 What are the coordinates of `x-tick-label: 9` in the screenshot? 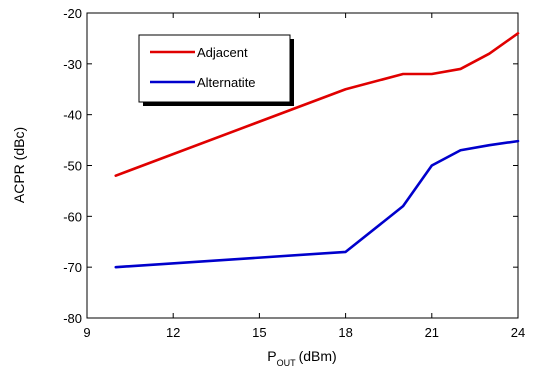 It's located at (86, 332).